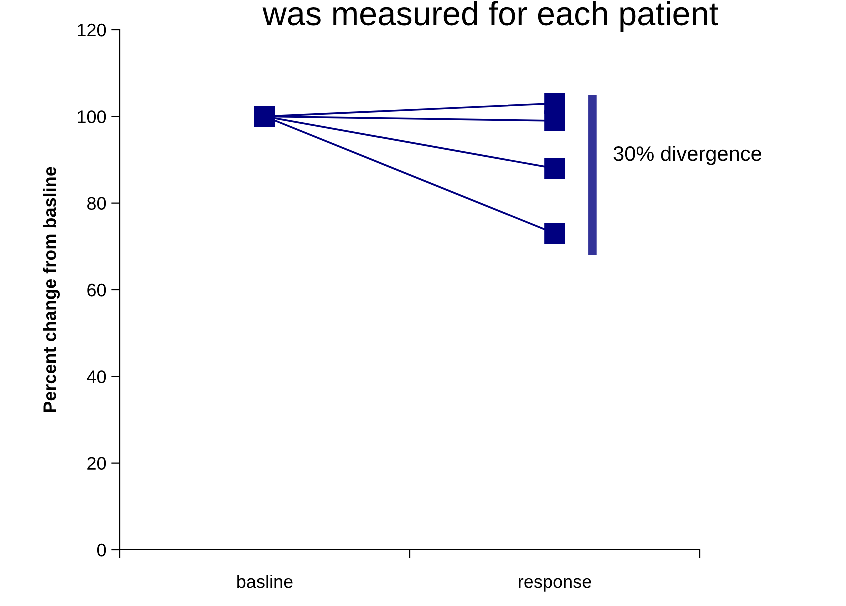 The height and width of the screenshot is (606, 846). What do you see at coordinates (688, 156) in the screenshot?
I see `annotation: 30% divergence` at bounding box center [688, 156].